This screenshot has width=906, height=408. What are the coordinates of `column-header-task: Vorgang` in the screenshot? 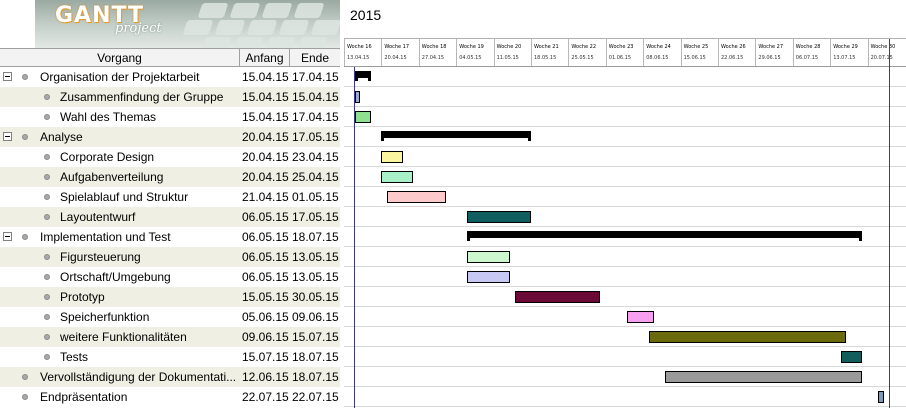 It's located at (120, 58).